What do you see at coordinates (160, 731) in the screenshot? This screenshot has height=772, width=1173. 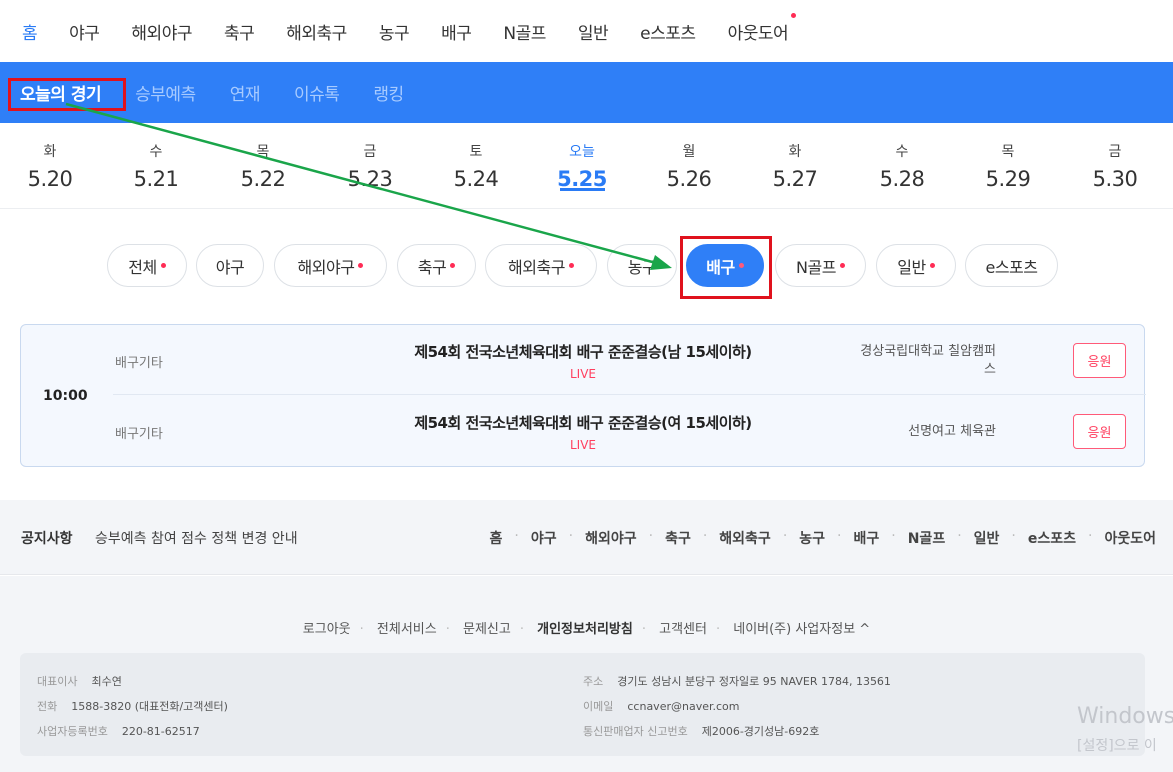 I see `info-value: 220-81-62517` at bounding box center [160, 731].